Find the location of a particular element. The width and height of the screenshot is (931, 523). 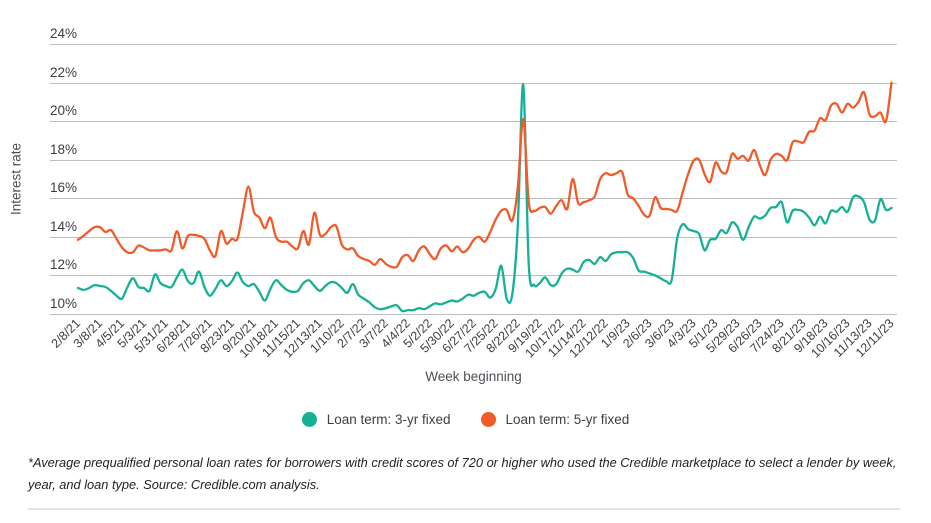

legend-swatch-3yr-icon is located at coordinates (309, 419).